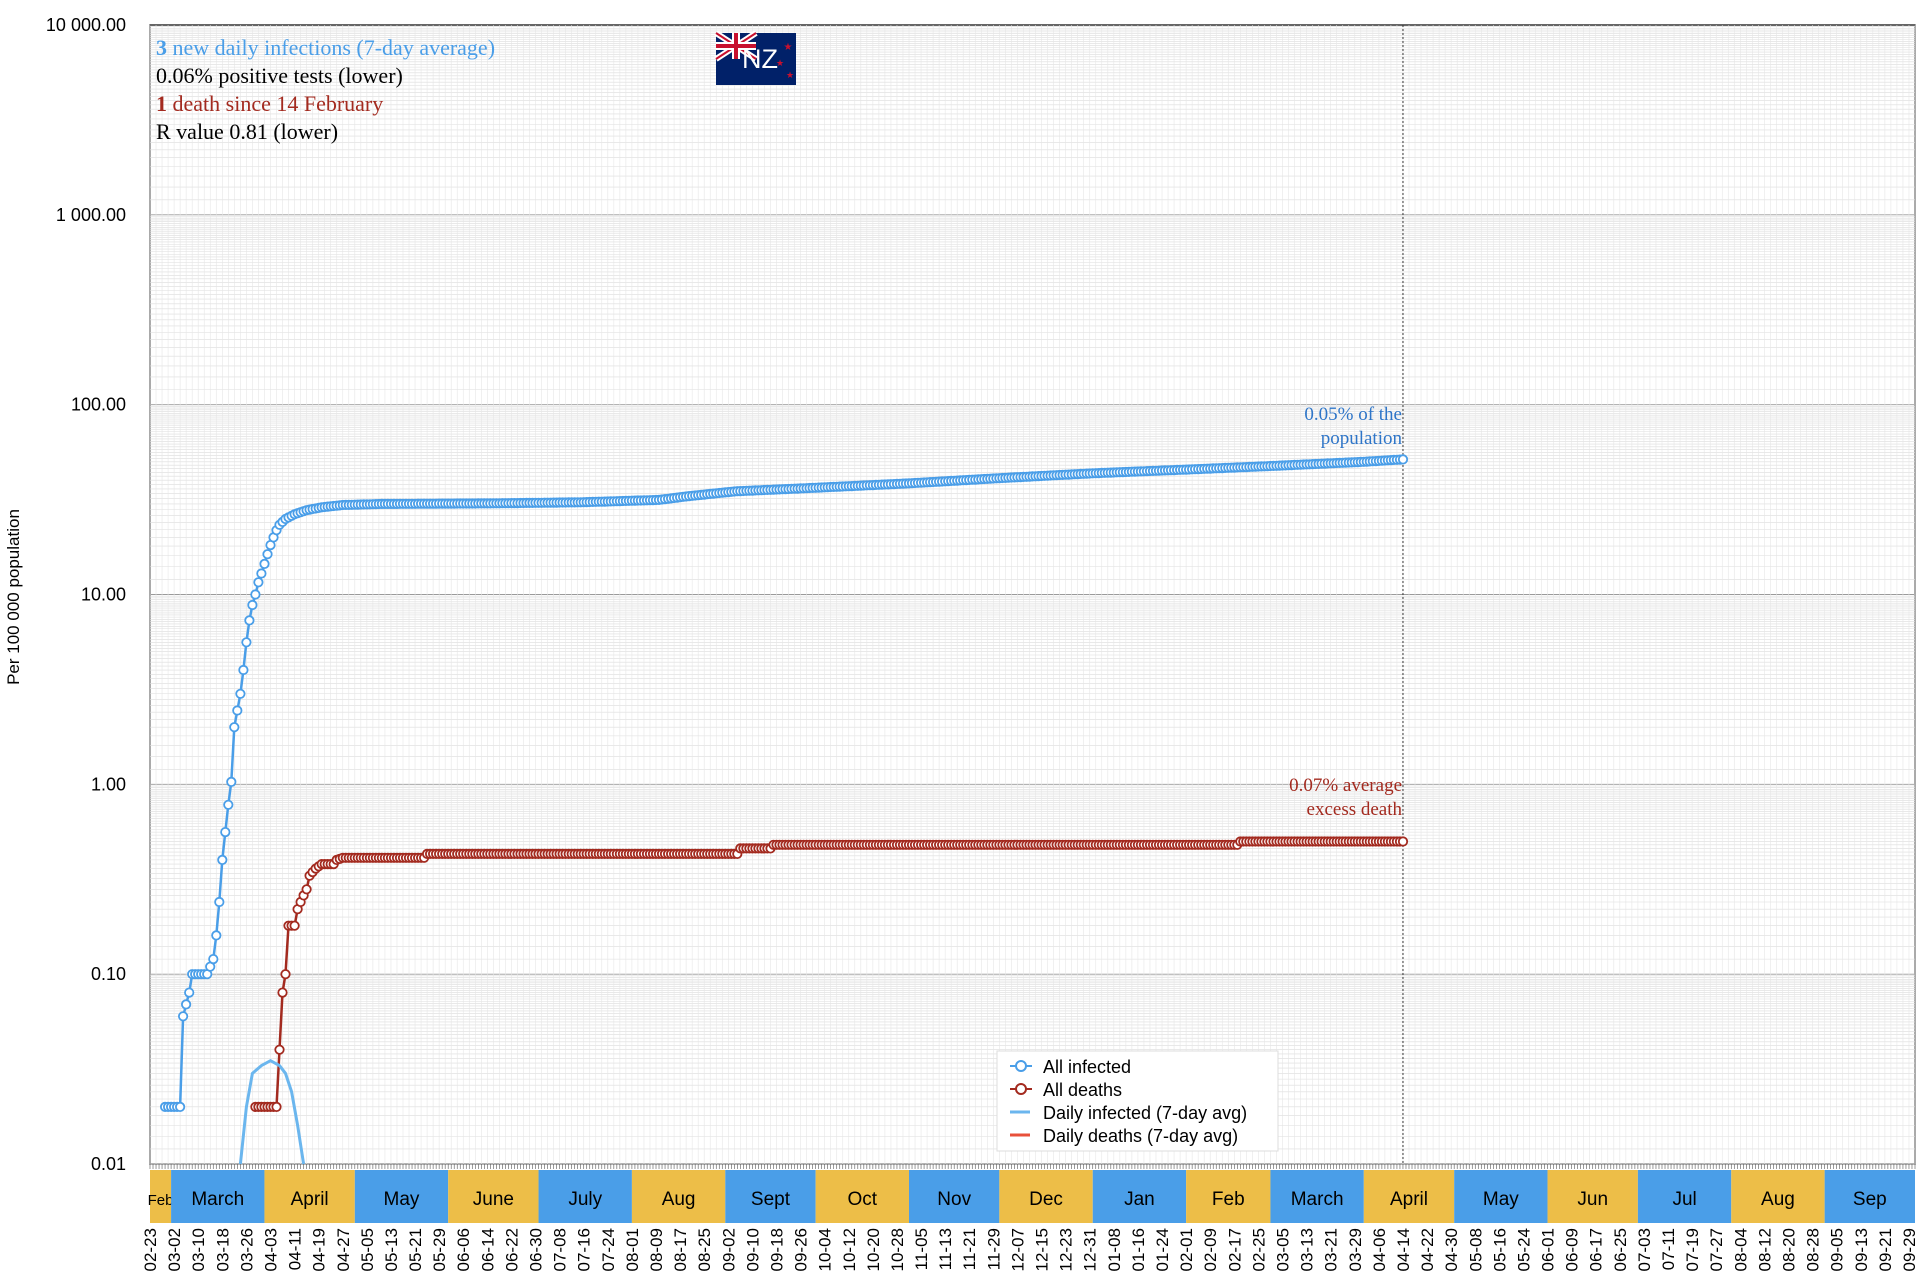 The image size is (1924, 1278). Describe the element at coordinates (1788, 1249) in the screenshot. I see `x-tick-label: 08-20` at that location.